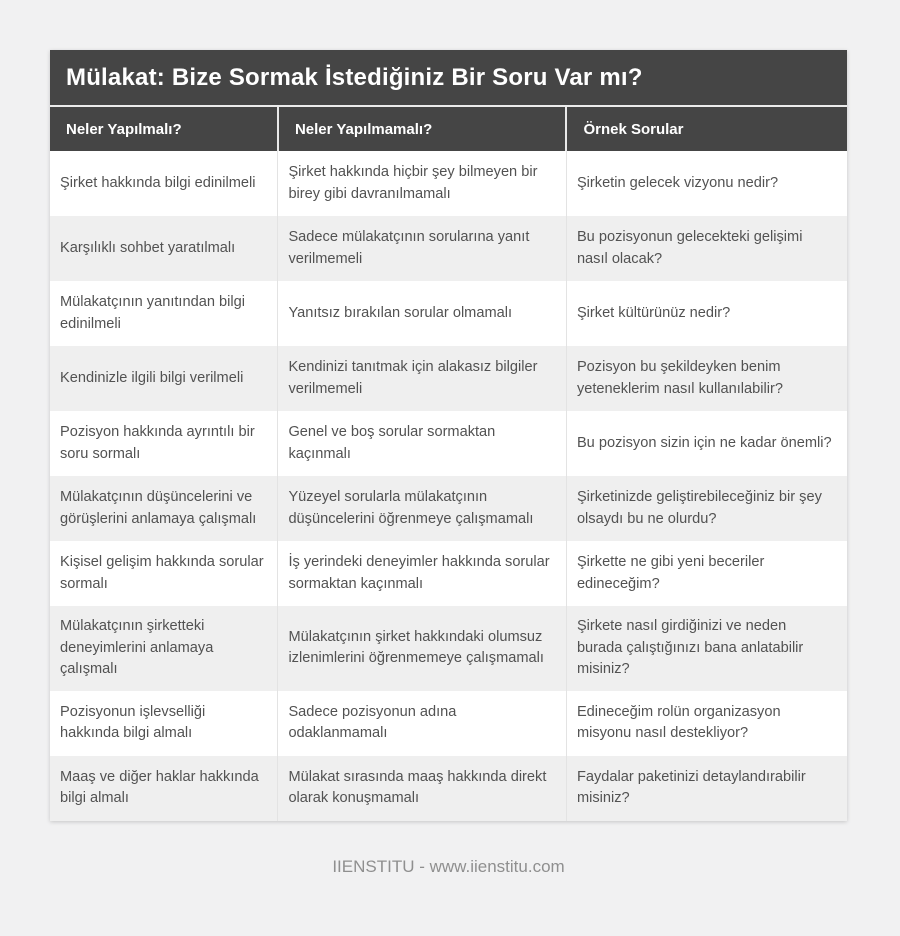 The image size is (900, 936). What do you see at coordinates (422, 723) in the screenshot?
I see `table-cell: Sadece pozisyonun adına odaklanmamalı` at bounding box center [422, 723].